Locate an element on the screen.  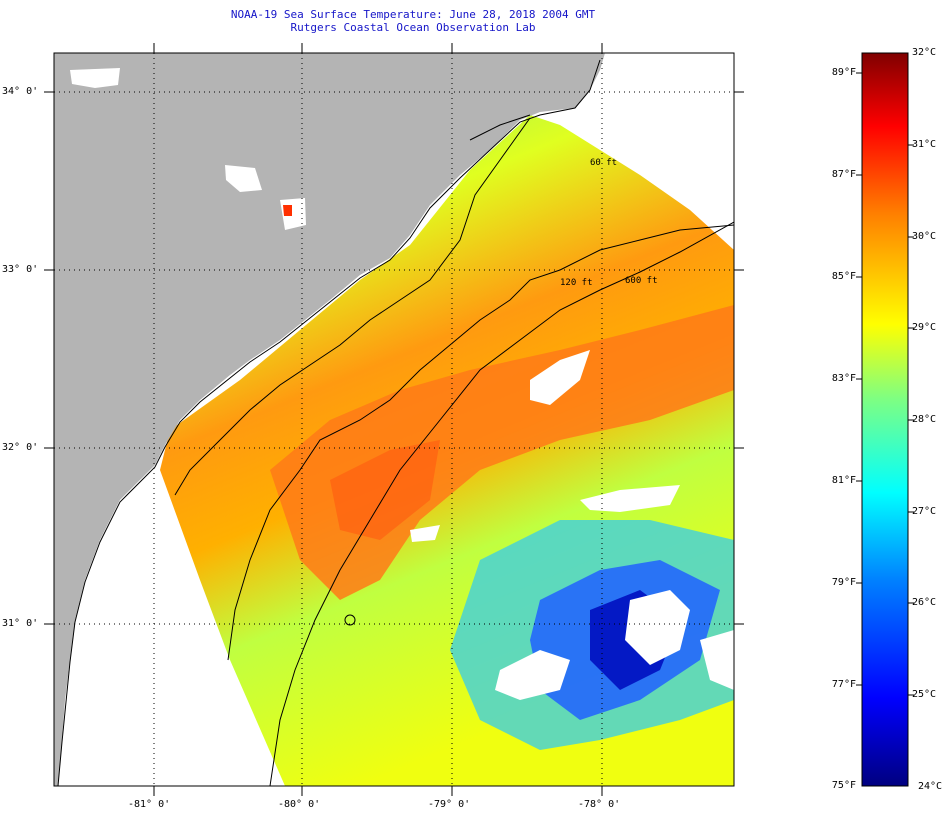
lat-label-31: 31° 0' is located at coordinates (20, 623).